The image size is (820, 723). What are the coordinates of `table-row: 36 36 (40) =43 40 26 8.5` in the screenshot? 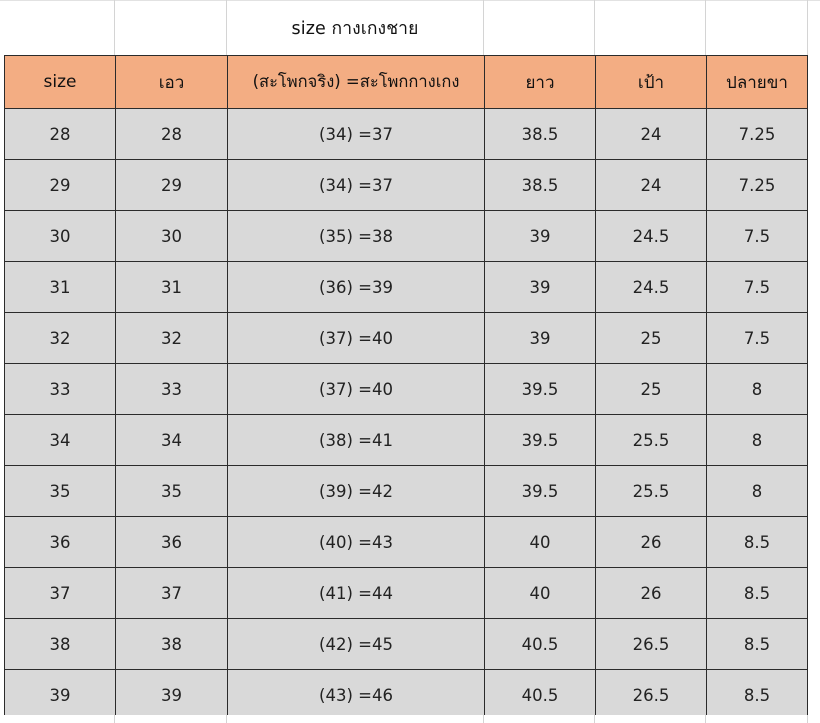 It's located at (406, 542).